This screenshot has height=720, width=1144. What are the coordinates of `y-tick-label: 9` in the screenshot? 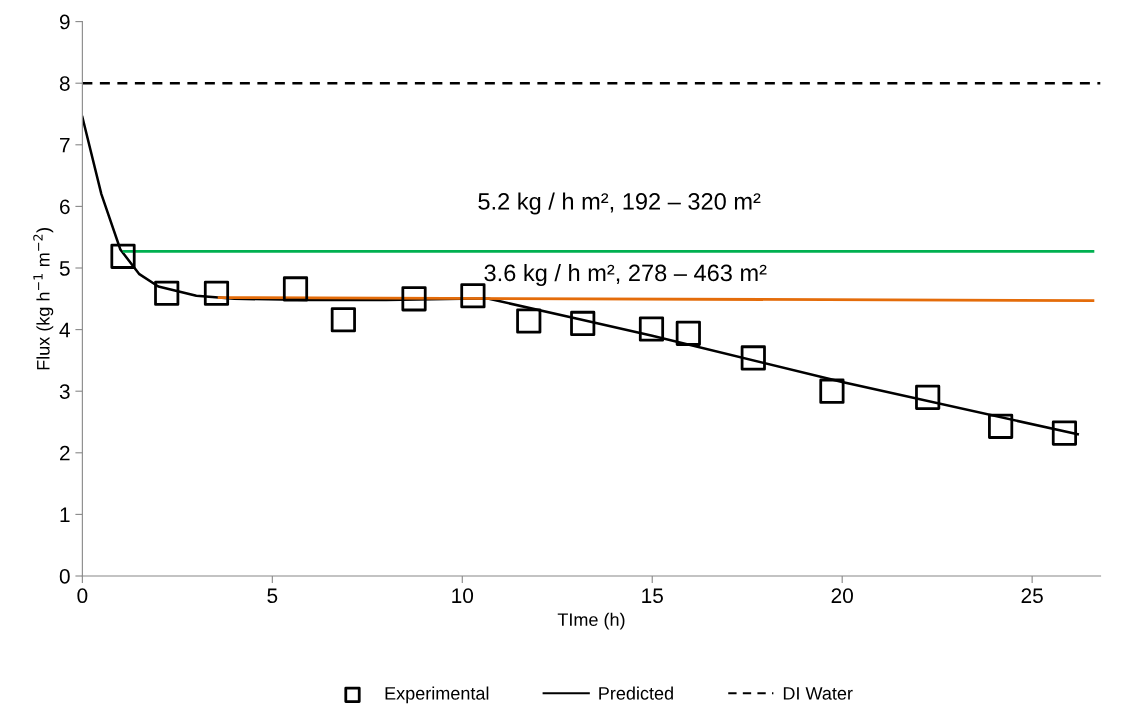 It's located at (64, 22).